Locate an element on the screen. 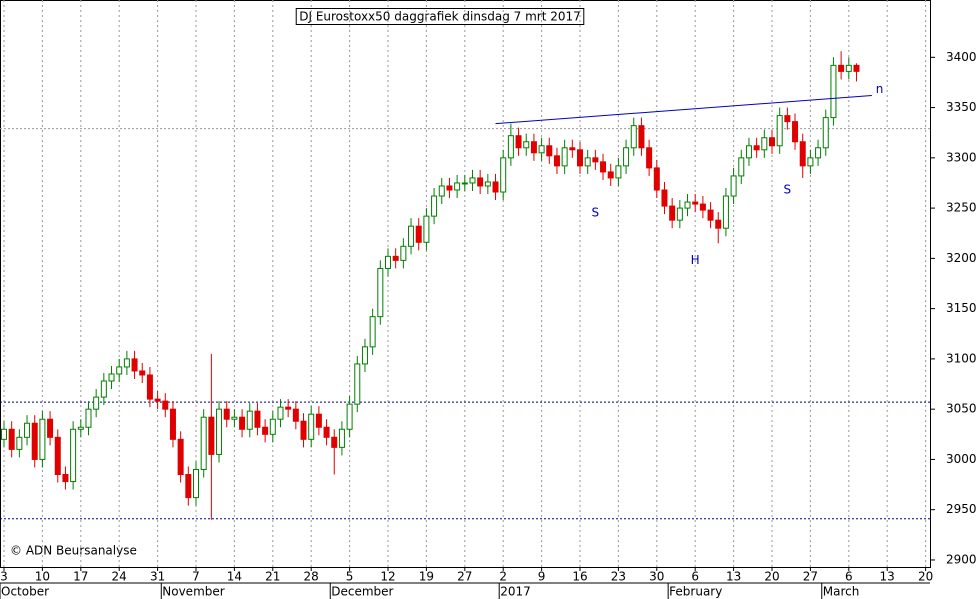 This screenshot has width=979, height=599. x-tick-label: 21 is located at coordinates (272, 577).